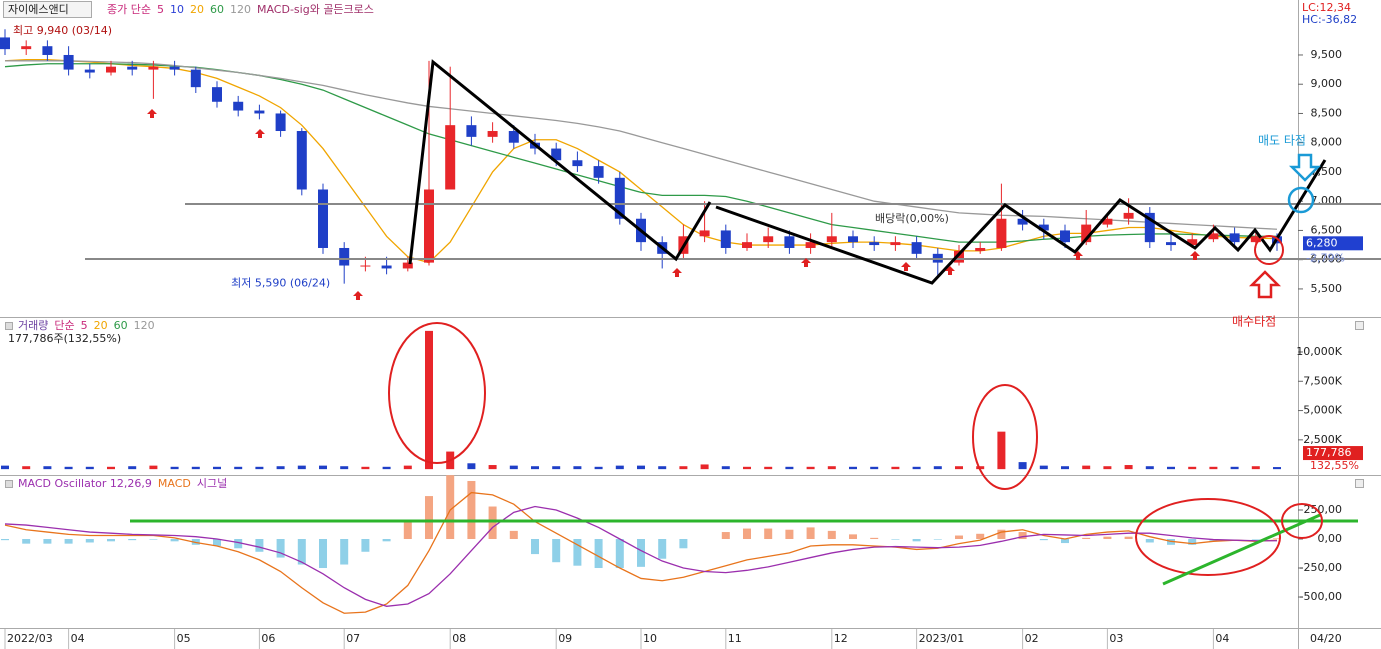 The image size is (1381, 649). Describe the element at coordinates (437, 393) in the screenshot. I see `volume-circle` at that location.